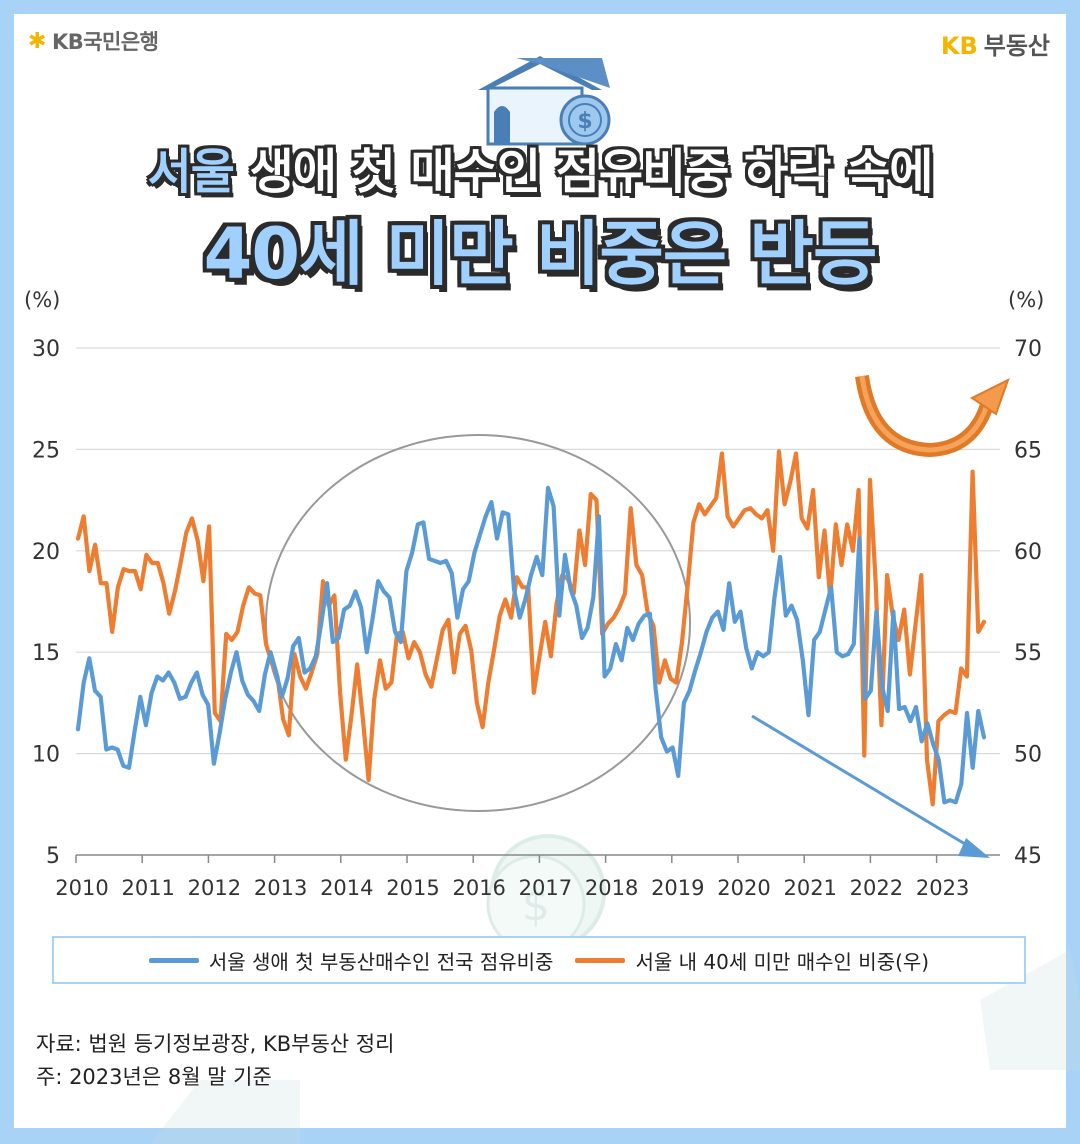 The image size is (1080, 1144). I want to click on right-tick-label: 70, so click(1028, 349).